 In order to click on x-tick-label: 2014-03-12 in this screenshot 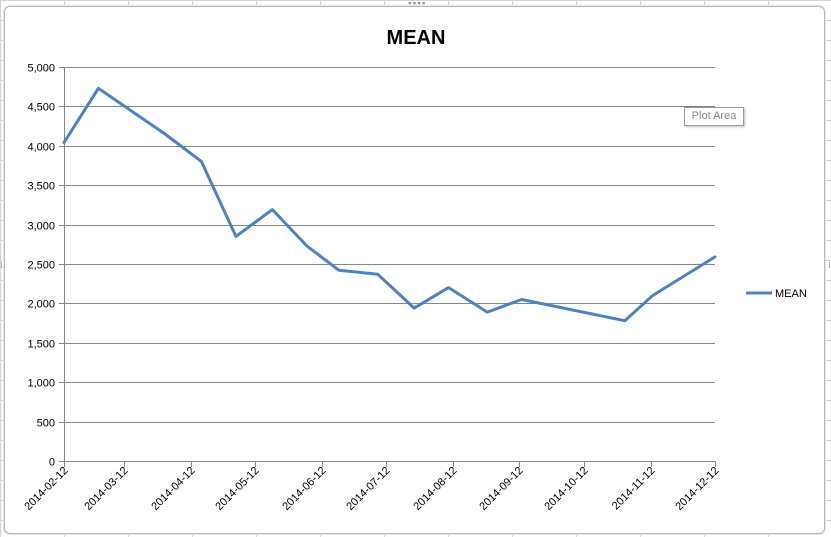, I will do `click(106, 489)`.